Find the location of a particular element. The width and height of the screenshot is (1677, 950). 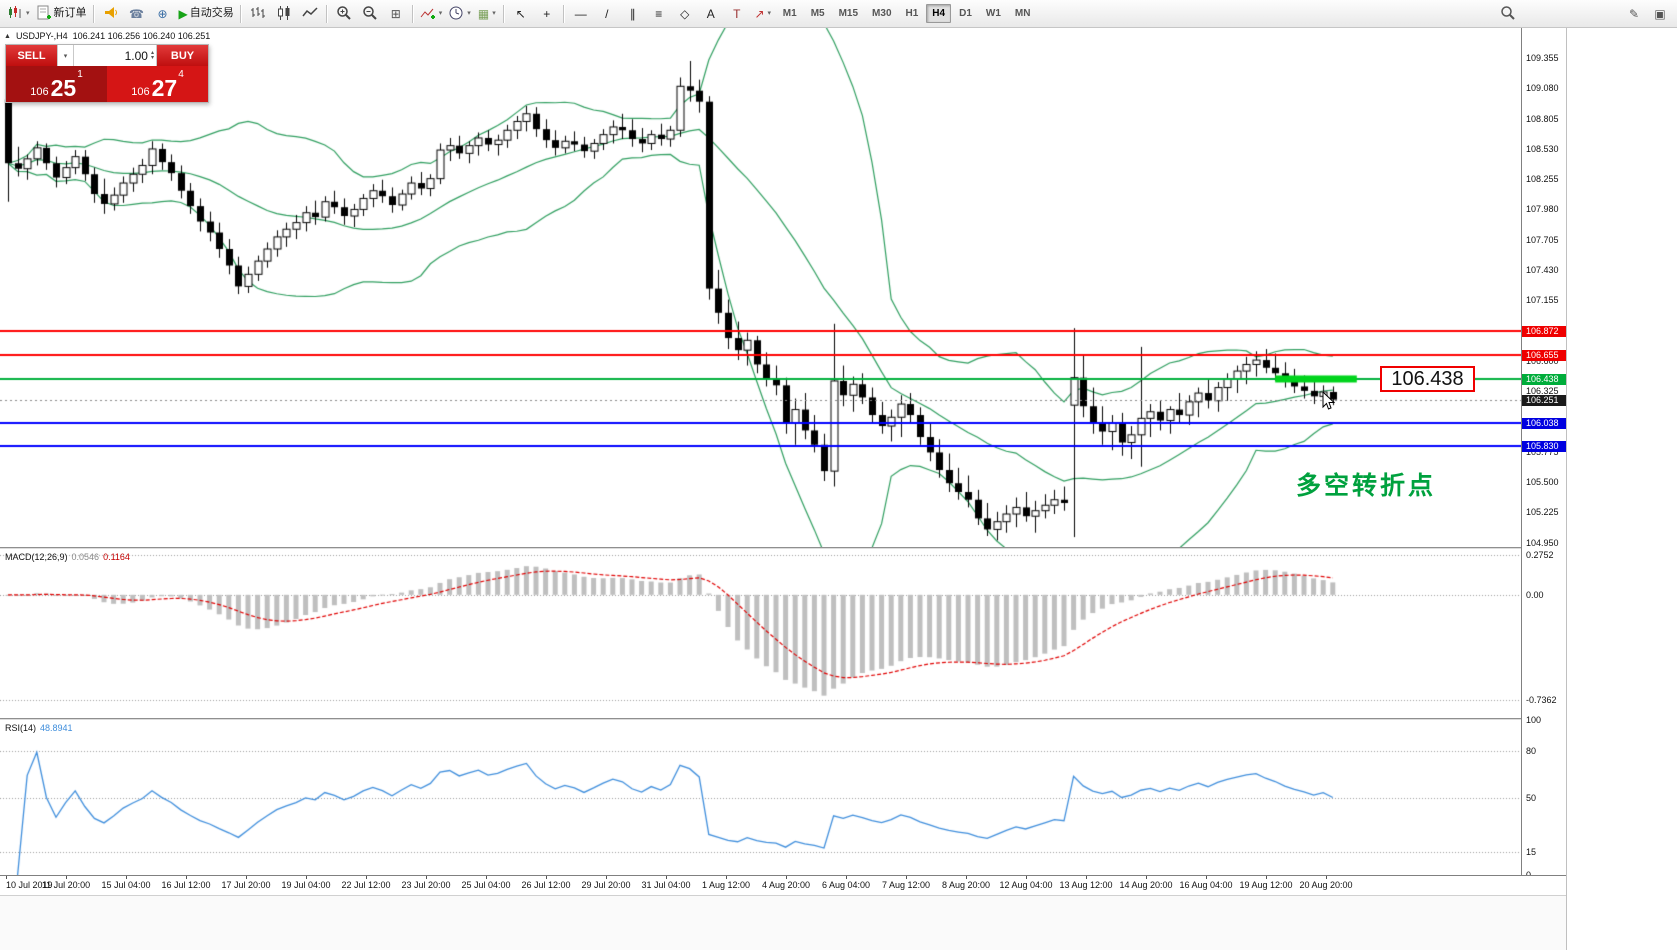

zoom-out-icon is located at coordinates (370, 14).